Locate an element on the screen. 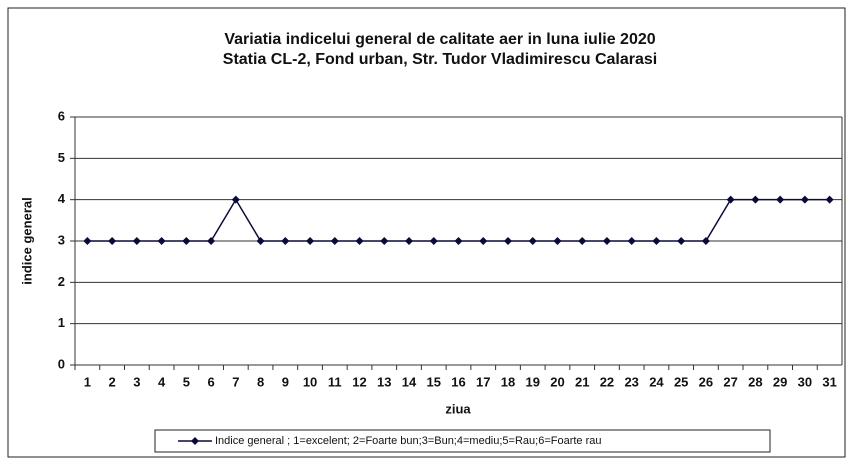  x-tick-label: 29 is located at coordinates (780, 381).